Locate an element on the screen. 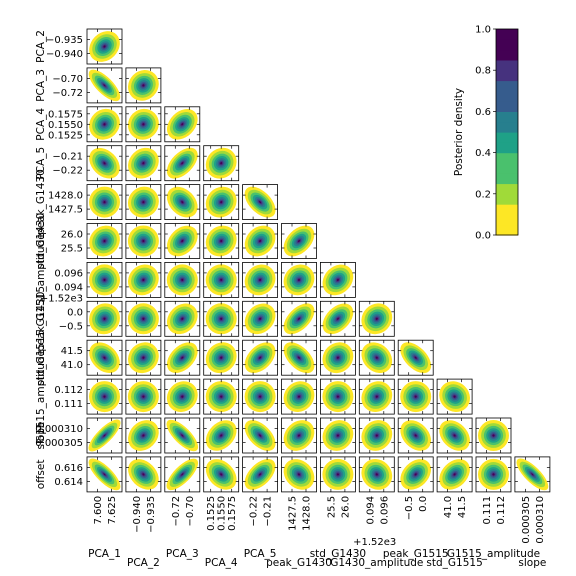 The height and width of the screenshot is (576, 576). row-axis-label: PCA_4 is located at coordinates (41, 124).